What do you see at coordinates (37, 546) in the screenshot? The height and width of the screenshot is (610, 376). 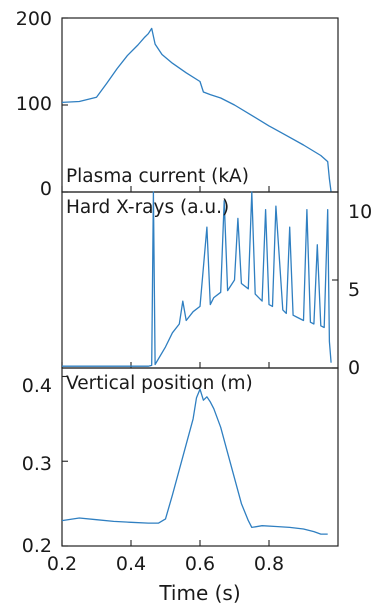 I see `y-tick-label: 0.2` at bounding box center [37, 546].